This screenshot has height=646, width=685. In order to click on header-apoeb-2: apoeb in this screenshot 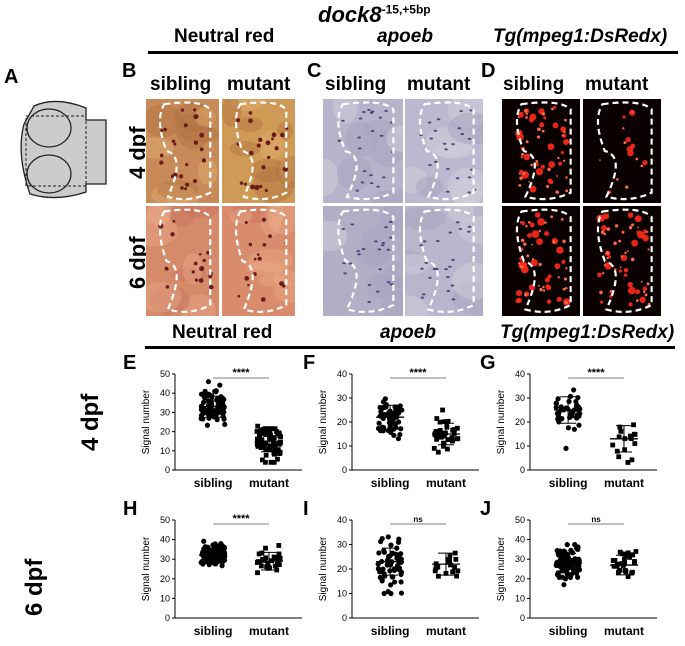, I will do `click(408, 332)`.